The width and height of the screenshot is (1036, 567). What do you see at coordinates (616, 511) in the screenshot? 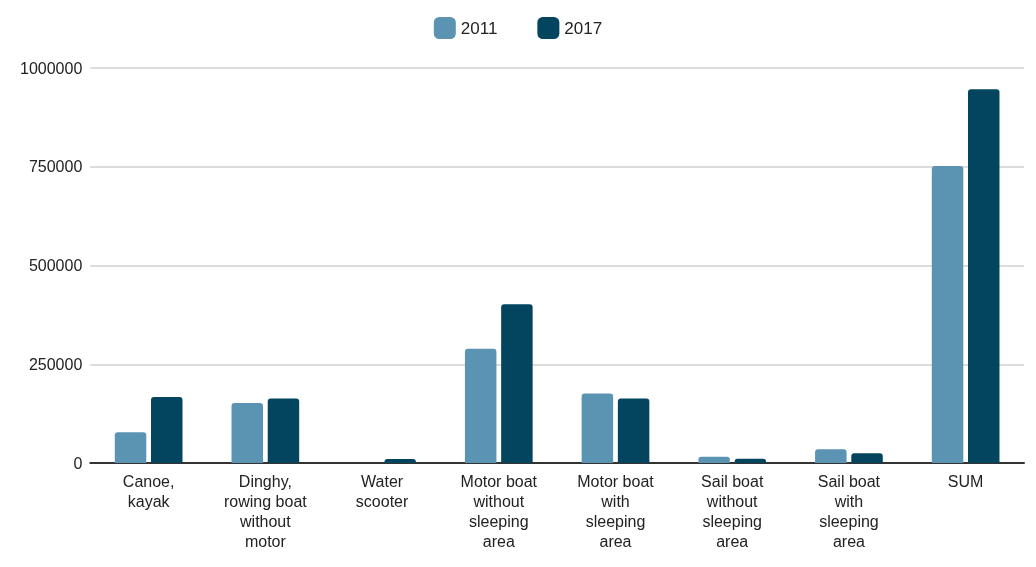
I see `x-tick-label: Motor boat with sleeping area` at bounding box center [616, 511].